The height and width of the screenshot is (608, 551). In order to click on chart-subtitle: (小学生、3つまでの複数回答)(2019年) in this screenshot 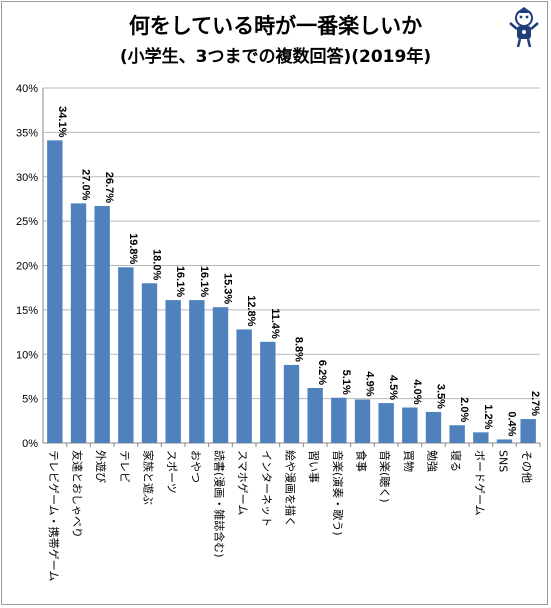, I will do `click(275, 57)`.